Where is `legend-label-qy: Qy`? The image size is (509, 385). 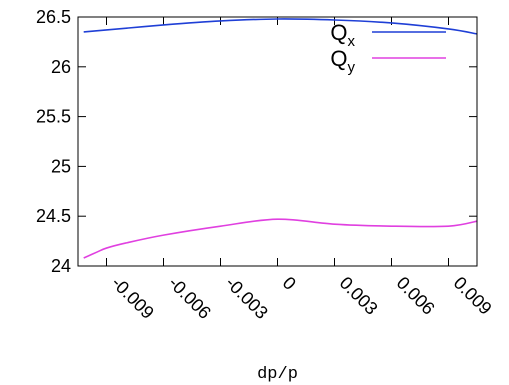
legend-label-qy: Qy is located at coordinates (342, 61).